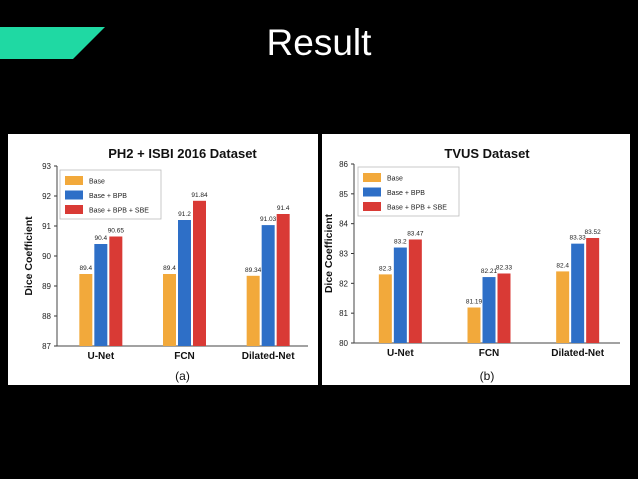  I want to click on data-label: 90.4, so click(101, 238).